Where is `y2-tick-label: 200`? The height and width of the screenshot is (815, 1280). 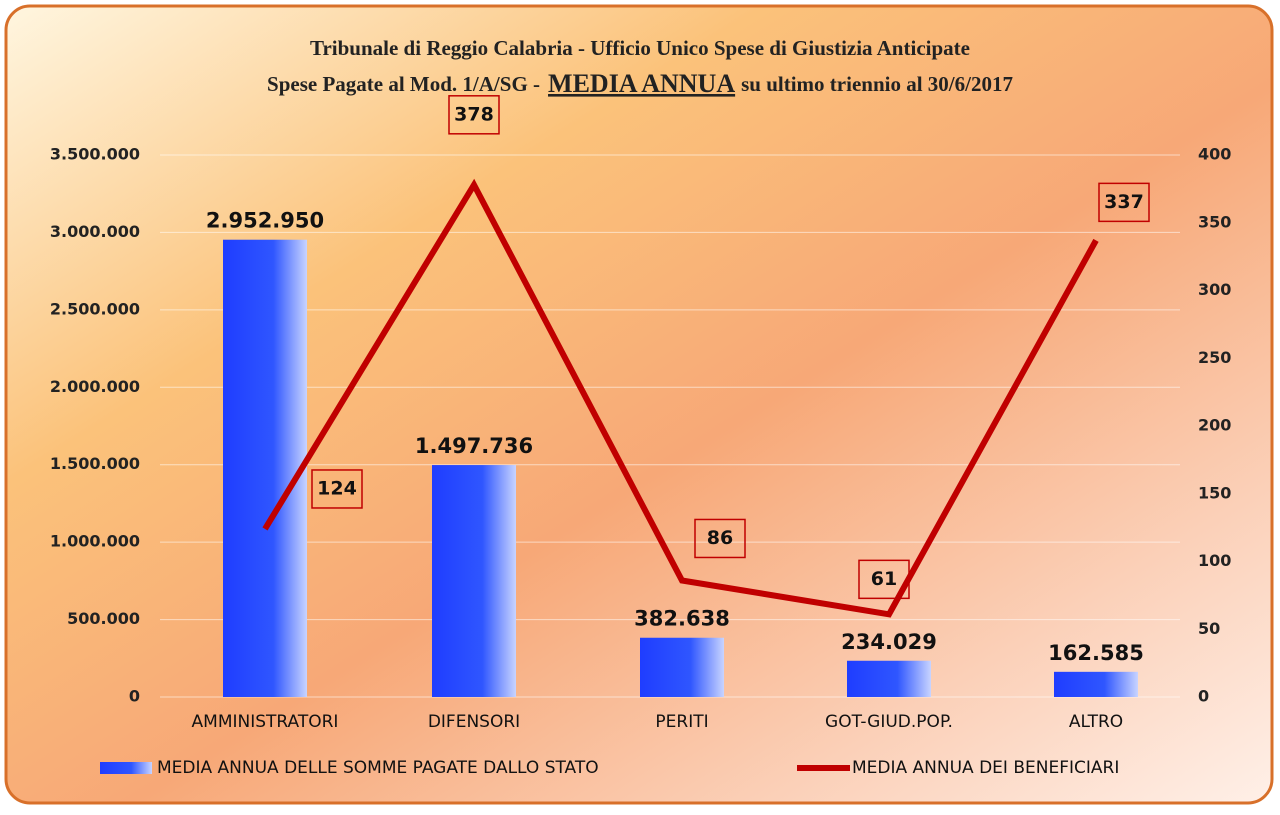 y2-tick-label: 200 is located at coordinates (1214, 425).